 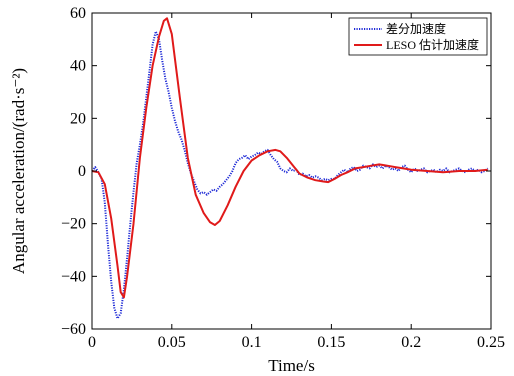 I want to click on y-tick-label: 40, so click(x=78, y=66).